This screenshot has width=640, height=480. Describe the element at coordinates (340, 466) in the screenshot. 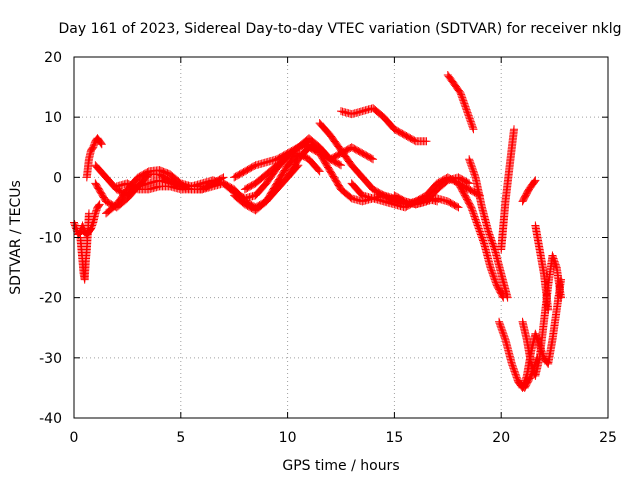

I see `x-axis-label: GPS time / hours` at that location.